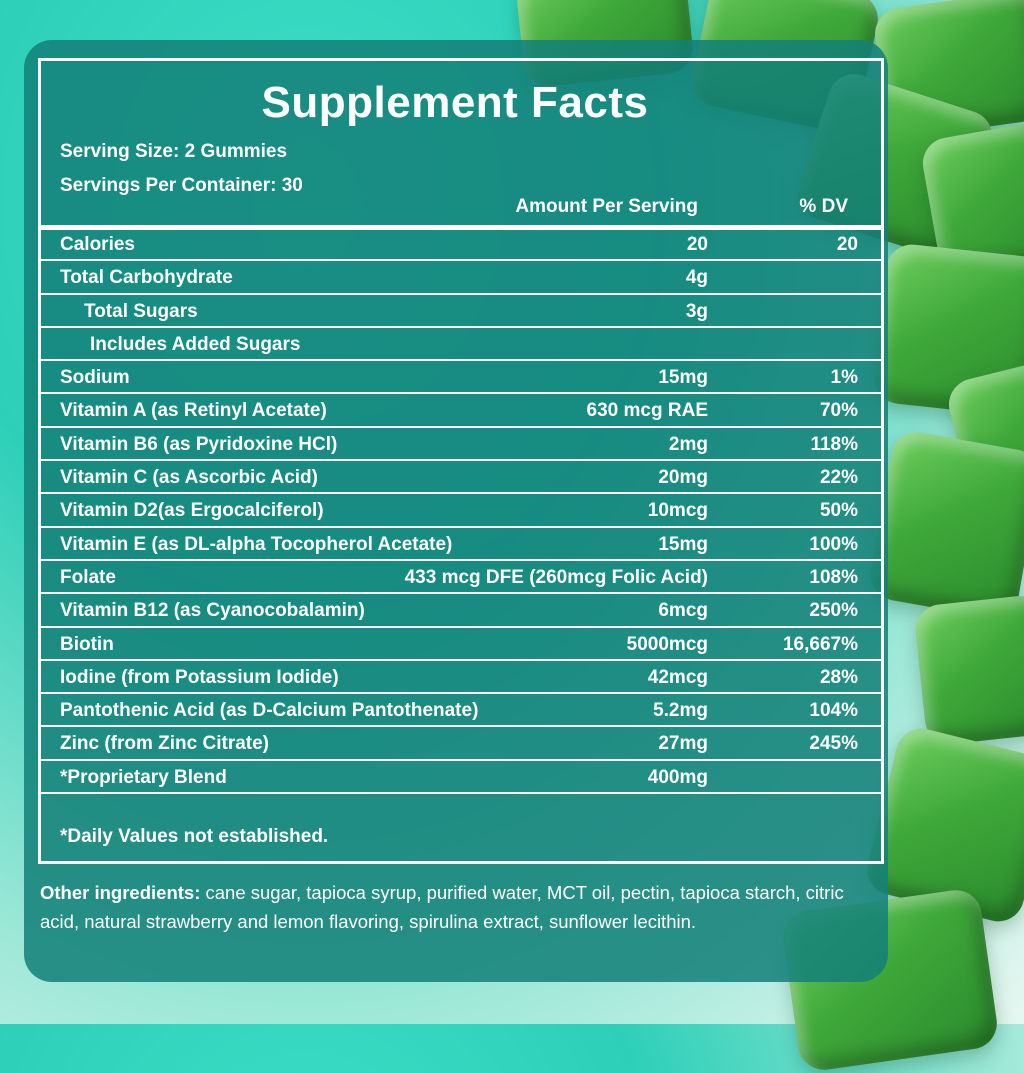 Image resolution: width=1024 pixels, height=1073 pixels. Describe the element at coordinates (696, 311) in the screenshot. I see `nutrient-amount: 3g` at that location.